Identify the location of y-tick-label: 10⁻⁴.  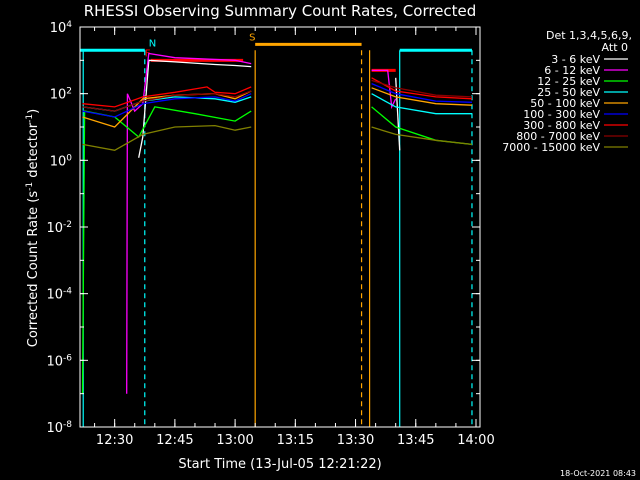
(59, 295).